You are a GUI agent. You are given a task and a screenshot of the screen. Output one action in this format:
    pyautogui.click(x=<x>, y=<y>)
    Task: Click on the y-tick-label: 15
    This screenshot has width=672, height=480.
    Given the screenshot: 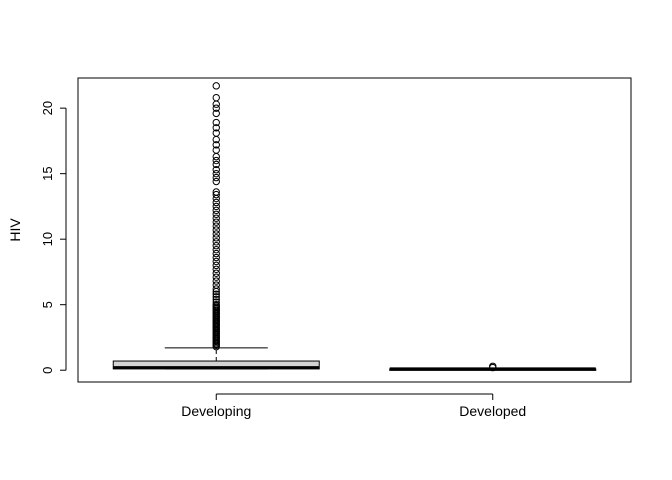 What is the action you would take?
    pyautogui.click(x=47, y=173)
    